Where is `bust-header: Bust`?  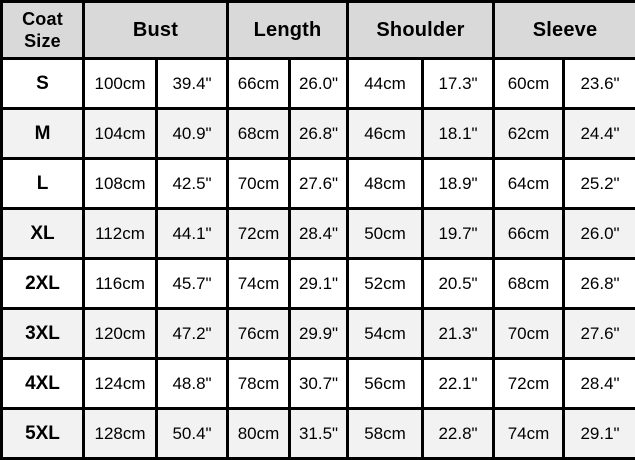
bust-header: Bust is located at coordinates (156, 30).